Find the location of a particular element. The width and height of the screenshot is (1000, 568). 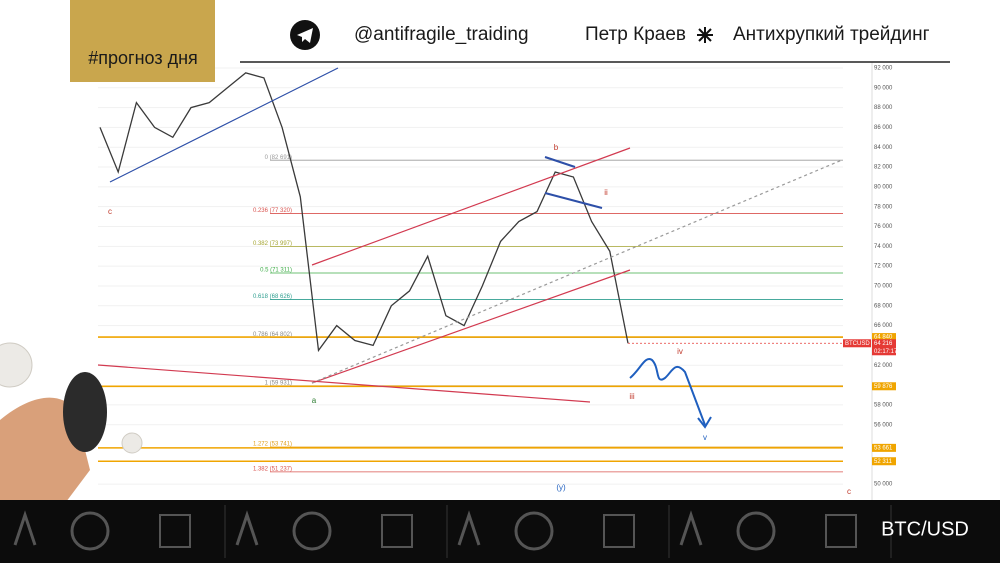

wave-label: iii is located at coordinates (632, 396).